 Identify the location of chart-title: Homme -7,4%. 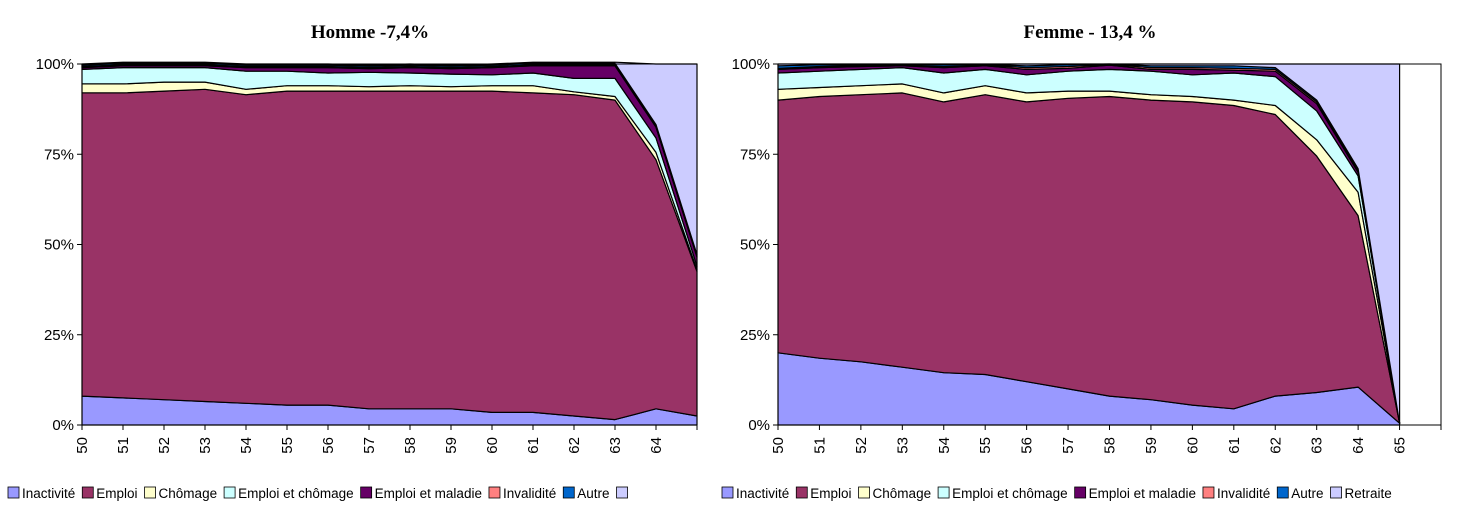
(370, 32).